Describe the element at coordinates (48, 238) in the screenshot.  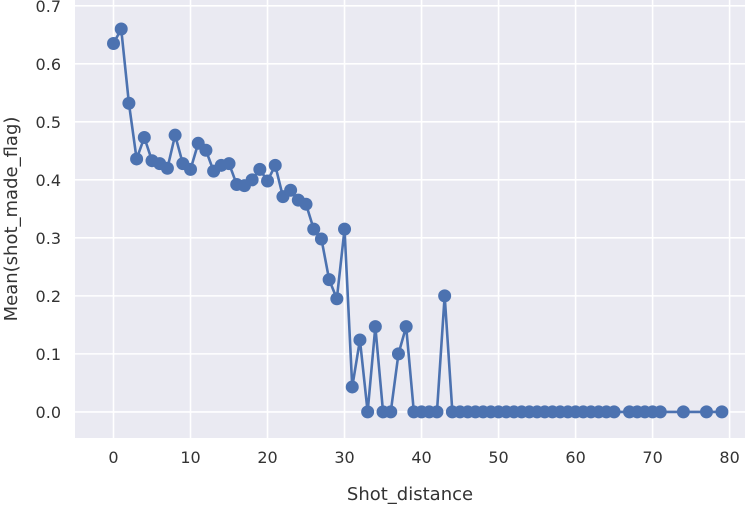
I see `y-tick-label: 0.3` at that location.